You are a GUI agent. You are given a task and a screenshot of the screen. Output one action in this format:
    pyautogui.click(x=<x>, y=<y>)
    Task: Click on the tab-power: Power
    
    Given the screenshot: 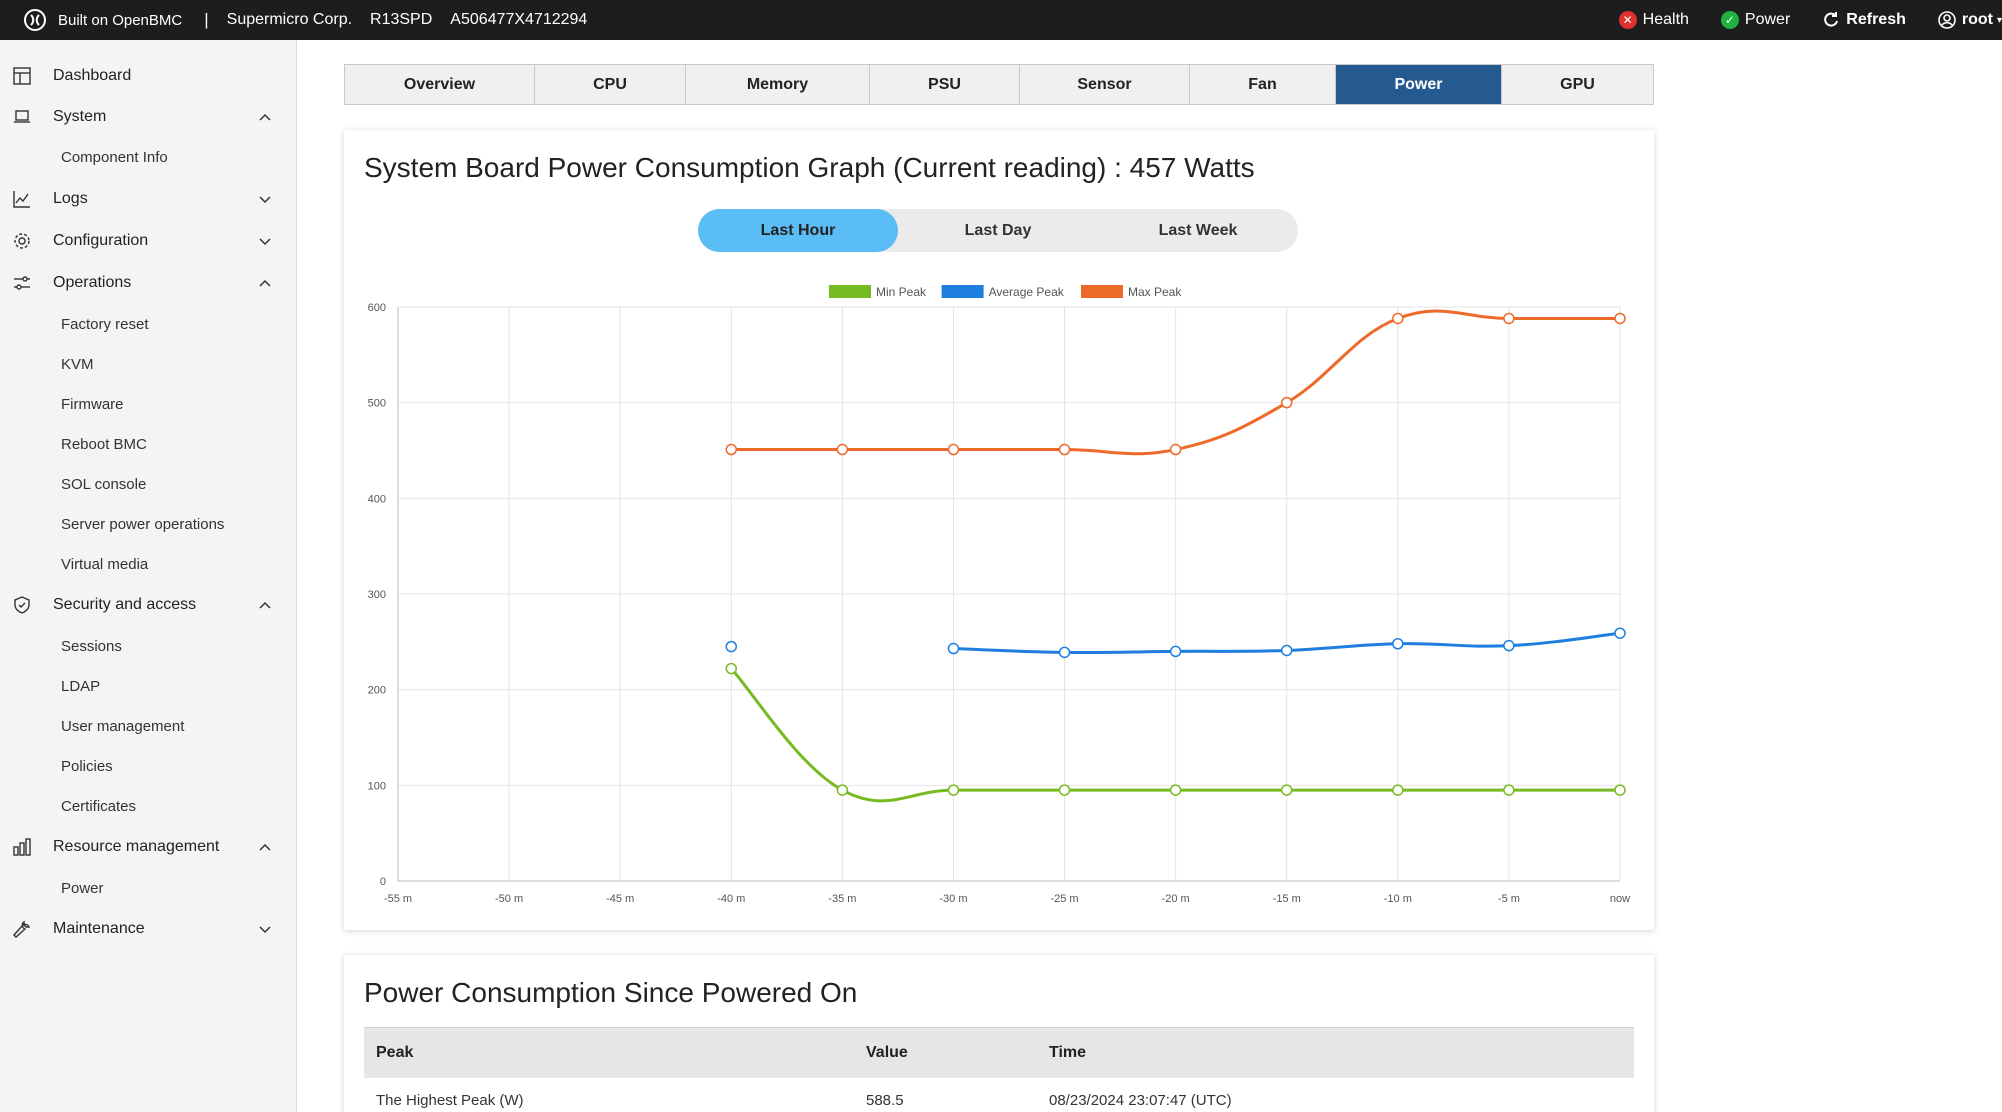 What is the action you would take?
    pyautogui.click(x=1419, y=84)
    